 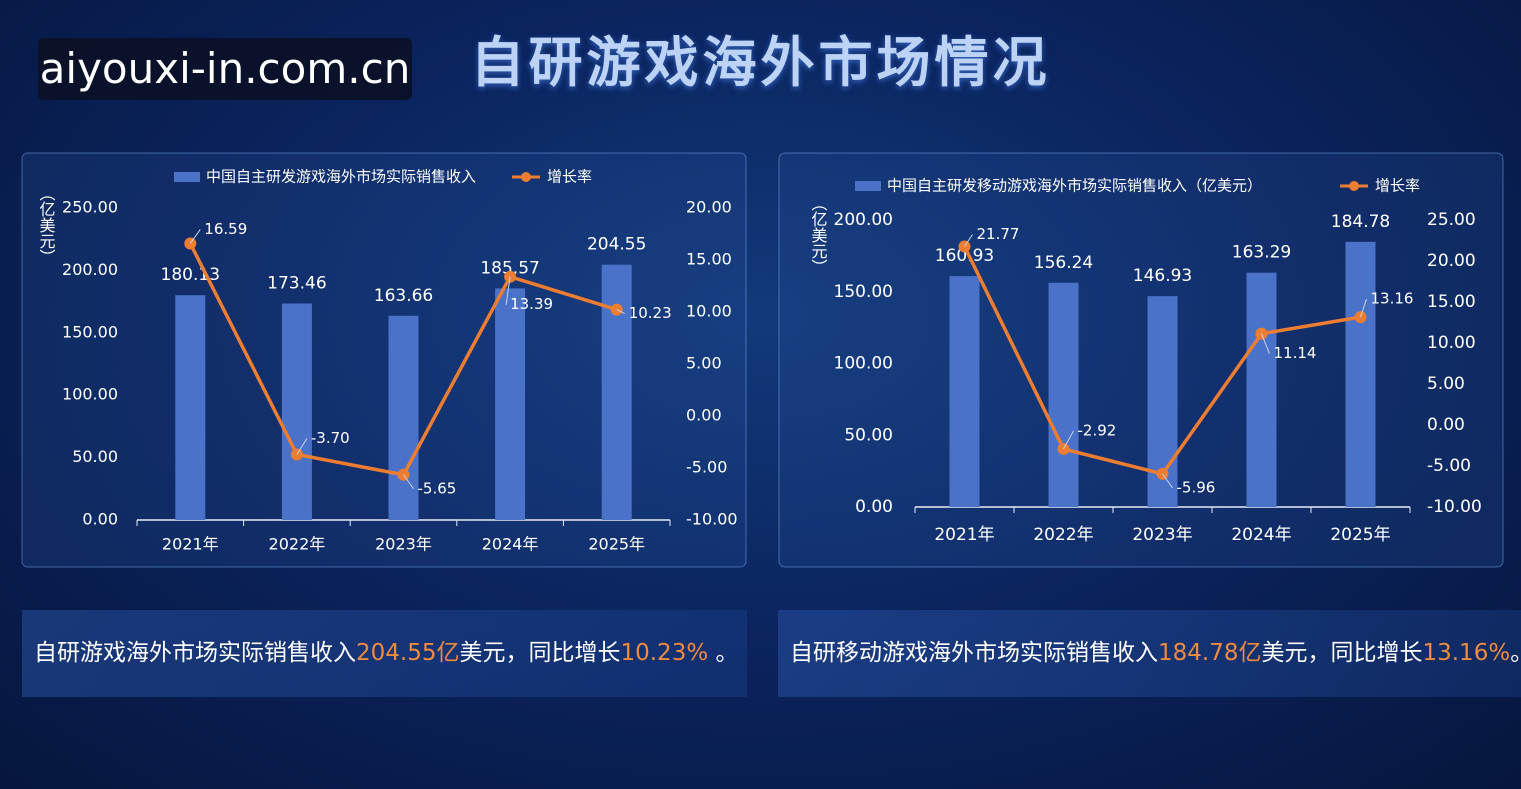 I want to click on line-value-label: -2.92, so click(x=1097, y=430).